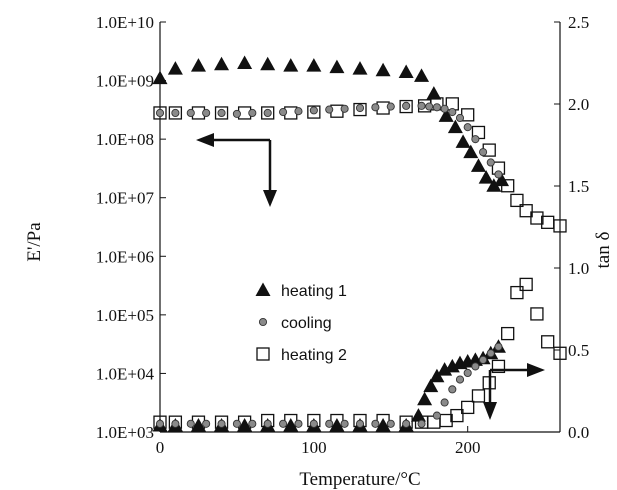 The image size is (617, 490). Describe the element at coordinates (34, 242) in the screenshot. I see `left-y-axis-title: E'/Pa` at that location.